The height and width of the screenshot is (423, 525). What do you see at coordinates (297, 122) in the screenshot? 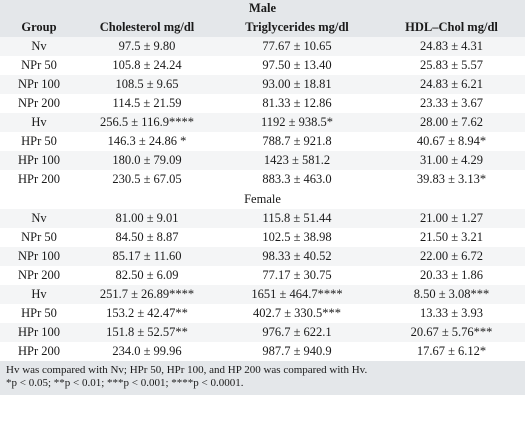
I see `cell-triglycerides: 1192 ± 938.5*` at bounding box center [297, 122].